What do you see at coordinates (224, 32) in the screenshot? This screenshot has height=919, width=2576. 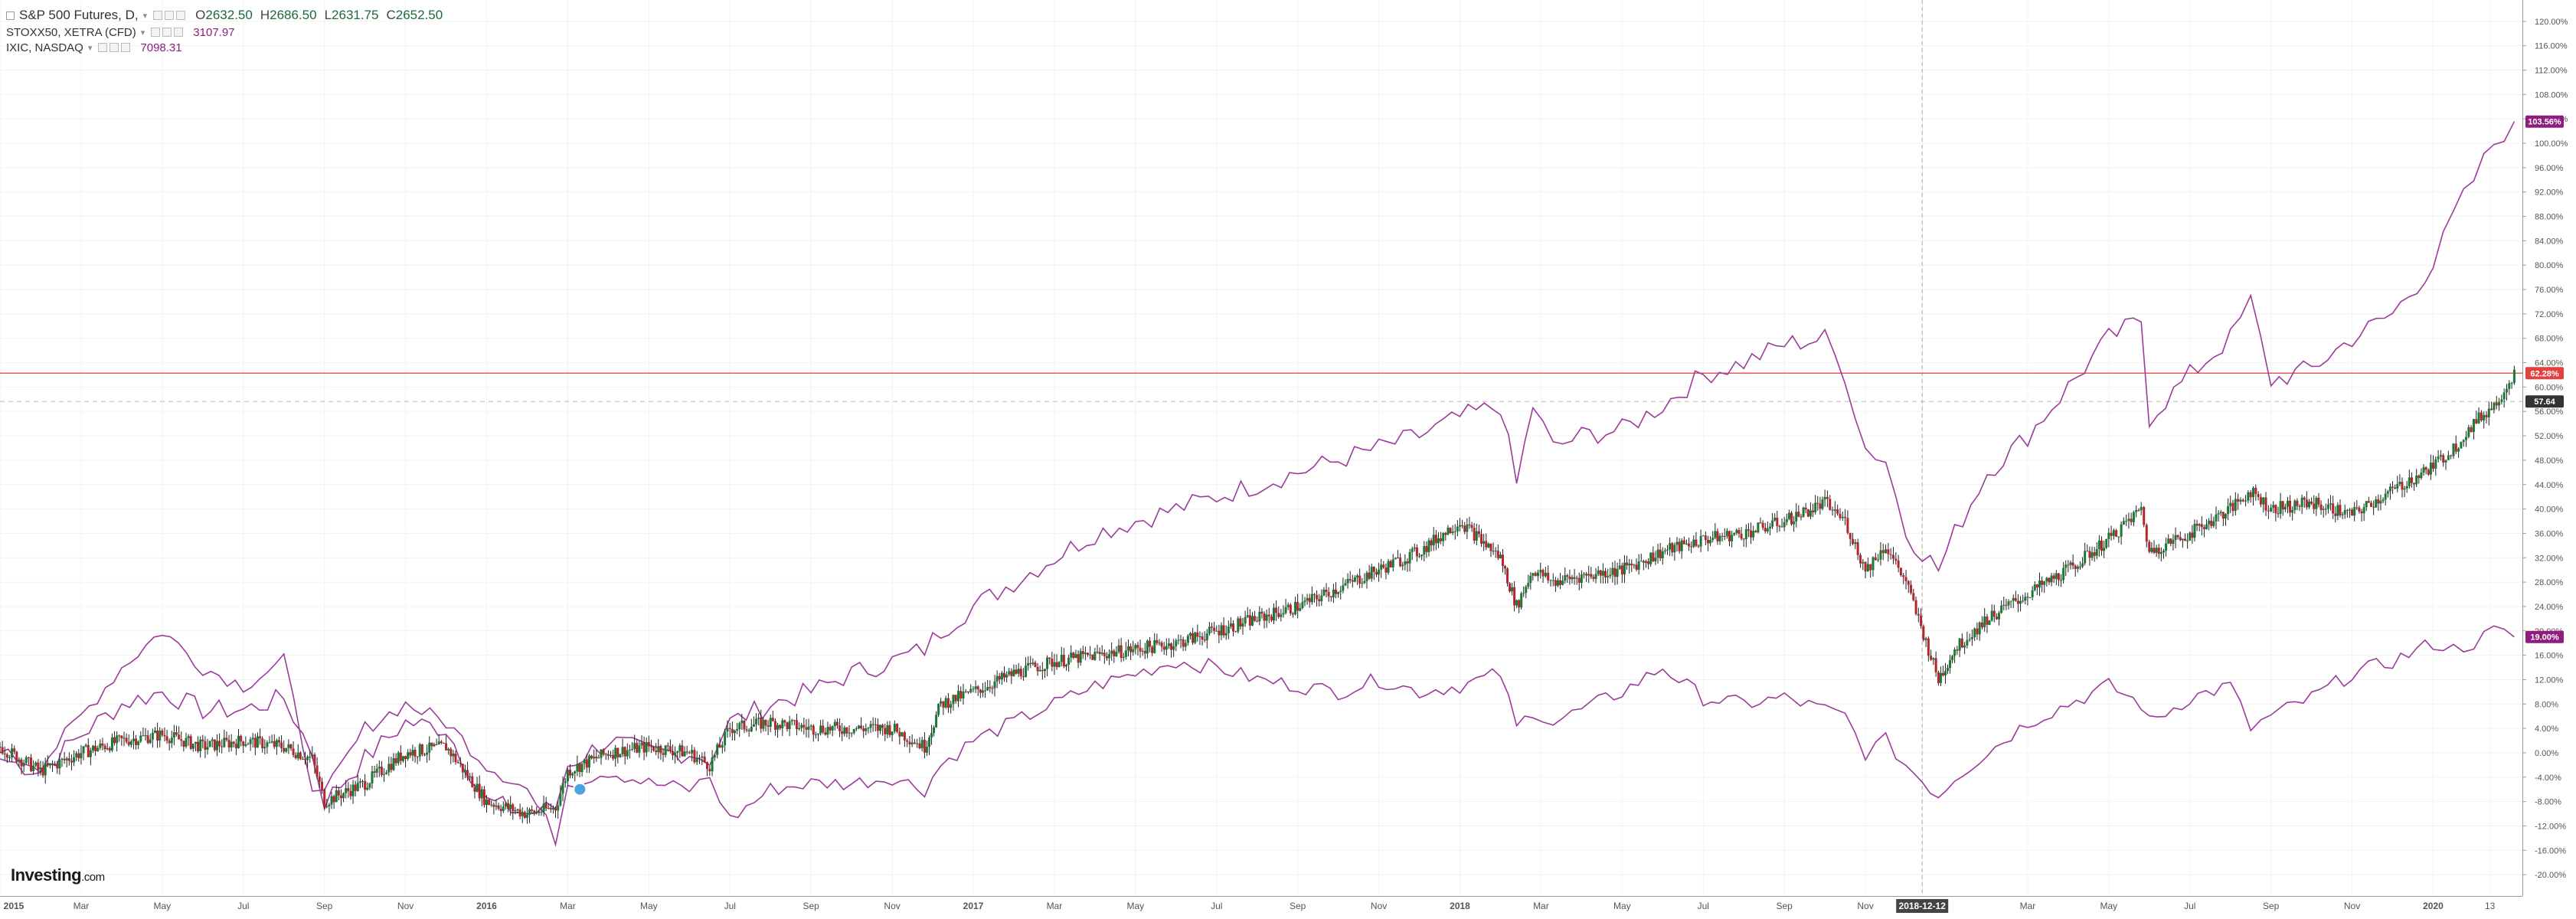 I see `legend-compare-stoxx: STOXX50, XETRA (CFD) ▾ 3107.97` at bounding box center [224, 32].